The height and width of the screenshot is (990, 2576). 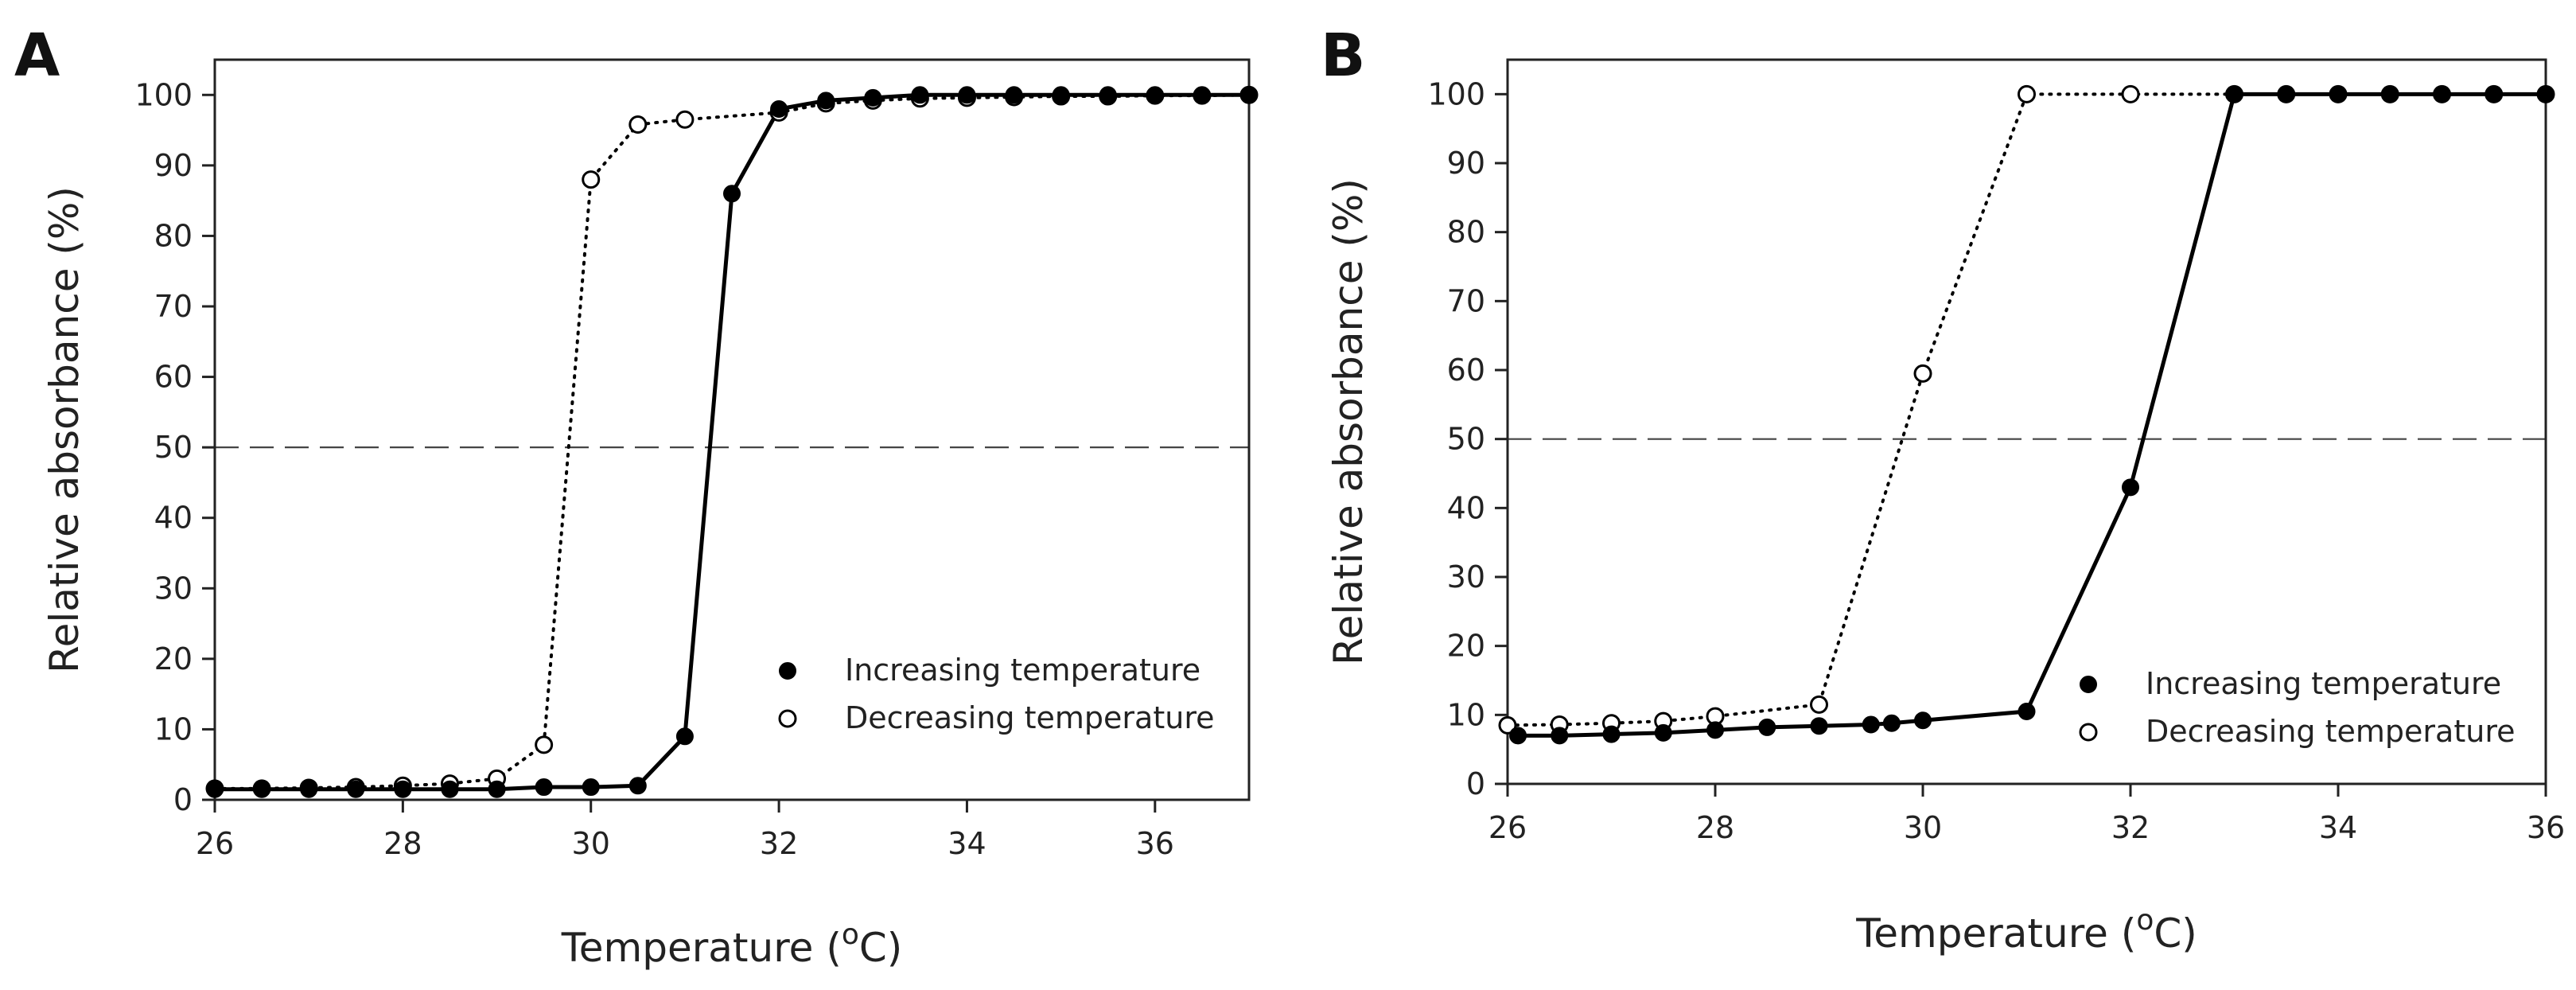 I want to click on y-tick-label: 70, so click(x=1466, y=300).